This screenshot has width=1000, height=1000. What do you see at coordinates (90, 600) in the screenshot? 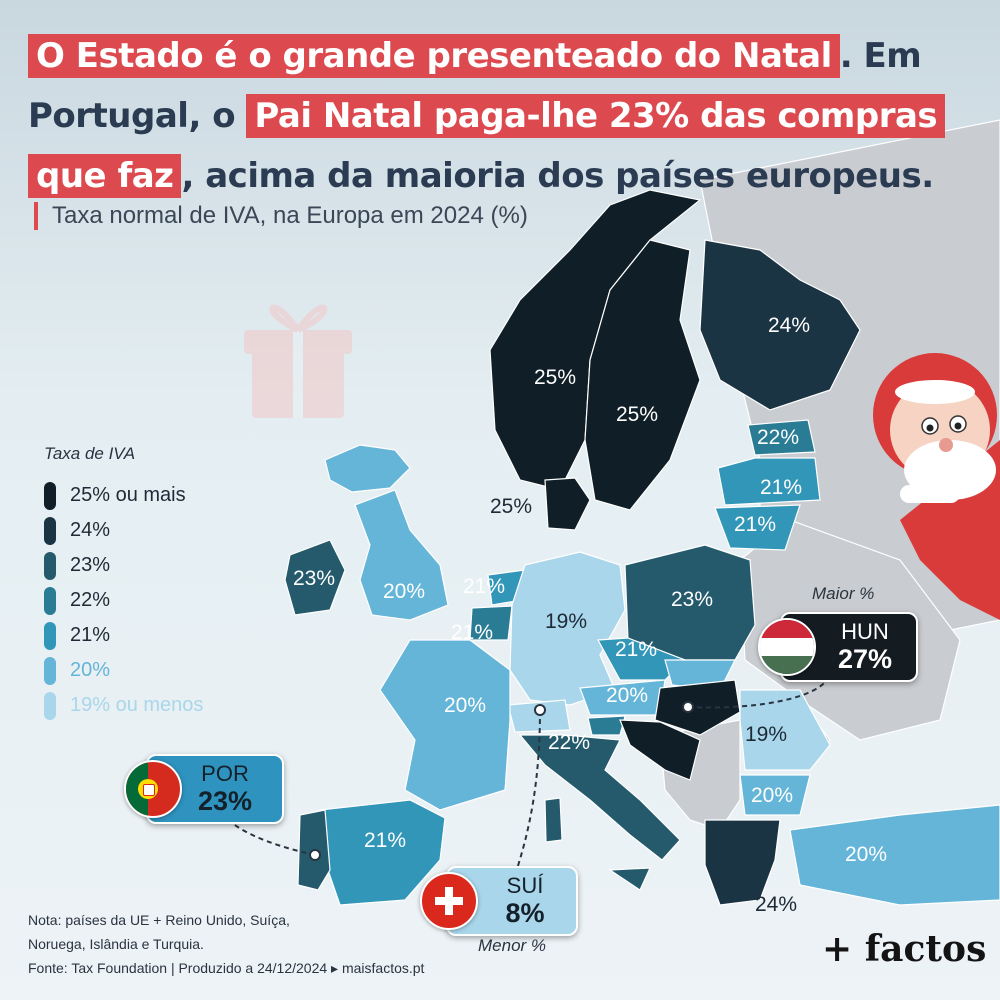
I see `legend-label: 22%` at bounding box center [90, 600].